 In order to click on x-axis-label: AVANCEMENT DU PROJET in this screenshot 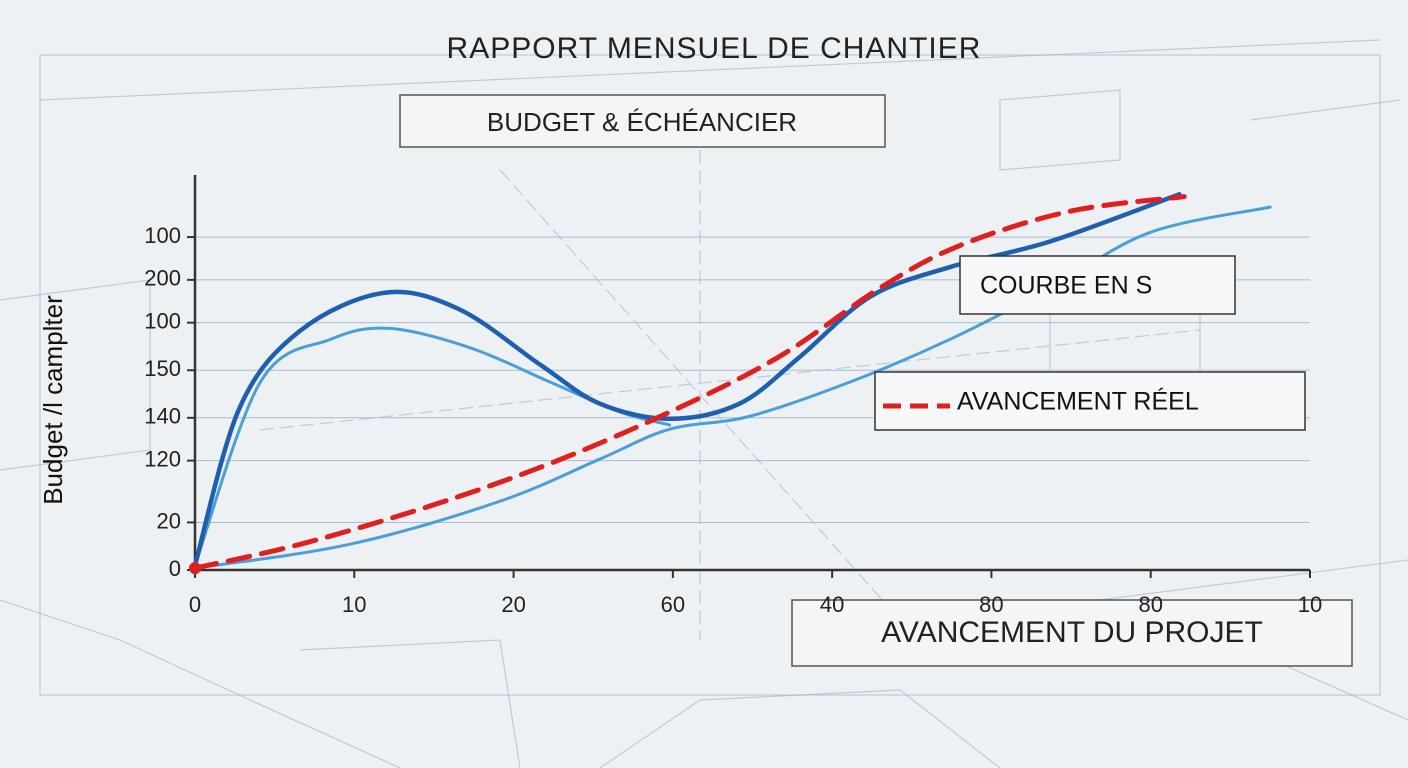, I will do `click(1072, 632)`.